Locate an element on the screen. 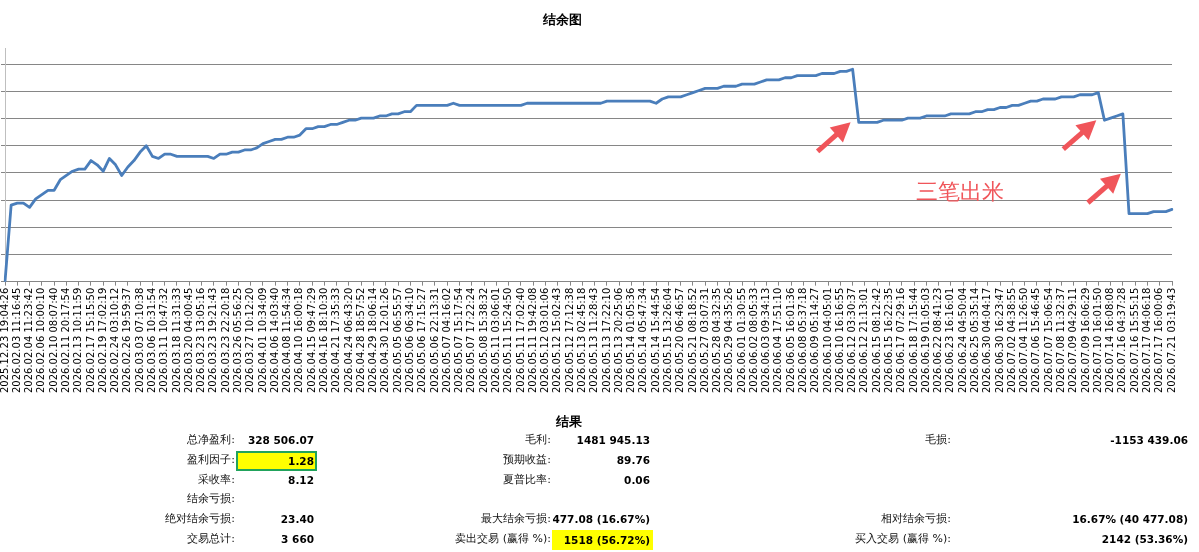  x-tick-label: 2026.07.09 04:29:11 is located at coordinates (1073, 340).